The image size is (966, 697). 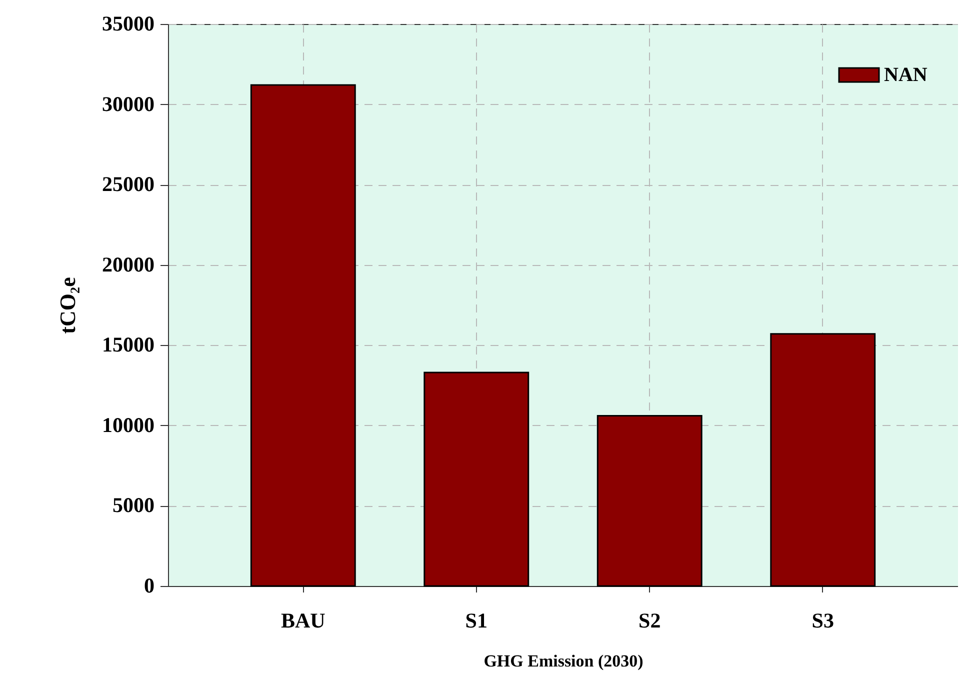 What do you see at coordinates (823, 620) in the screenshot?
I see `x-tick-label: S3` at bounding box center [823, 620].